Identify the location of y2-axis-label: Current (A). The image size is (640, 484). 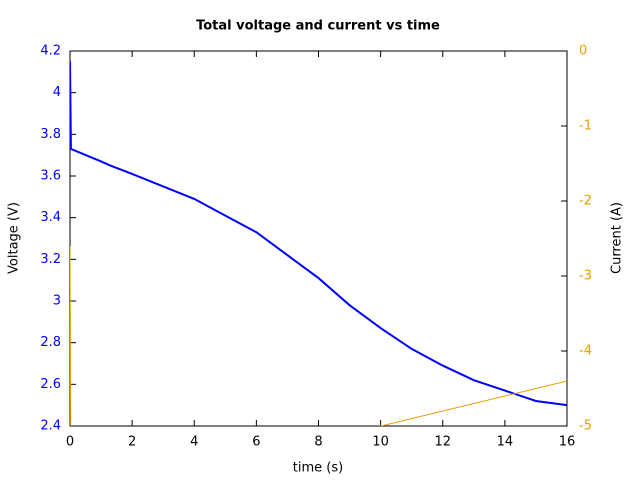
(617, 238).